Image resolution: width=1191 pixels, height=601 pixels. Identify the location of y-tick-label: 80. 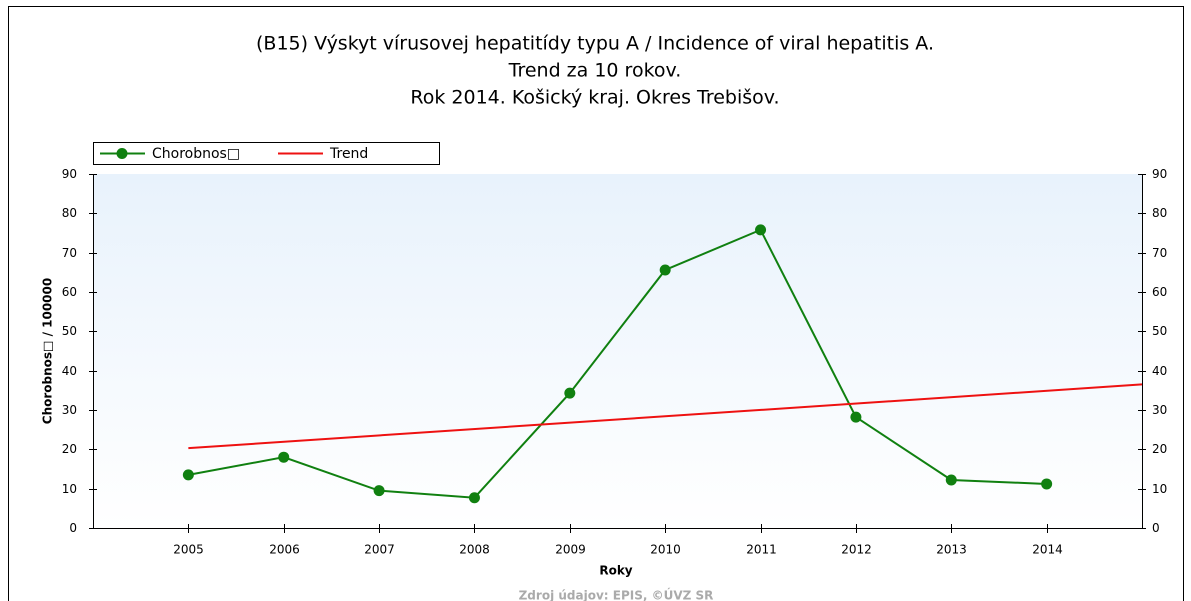
(69, 213).